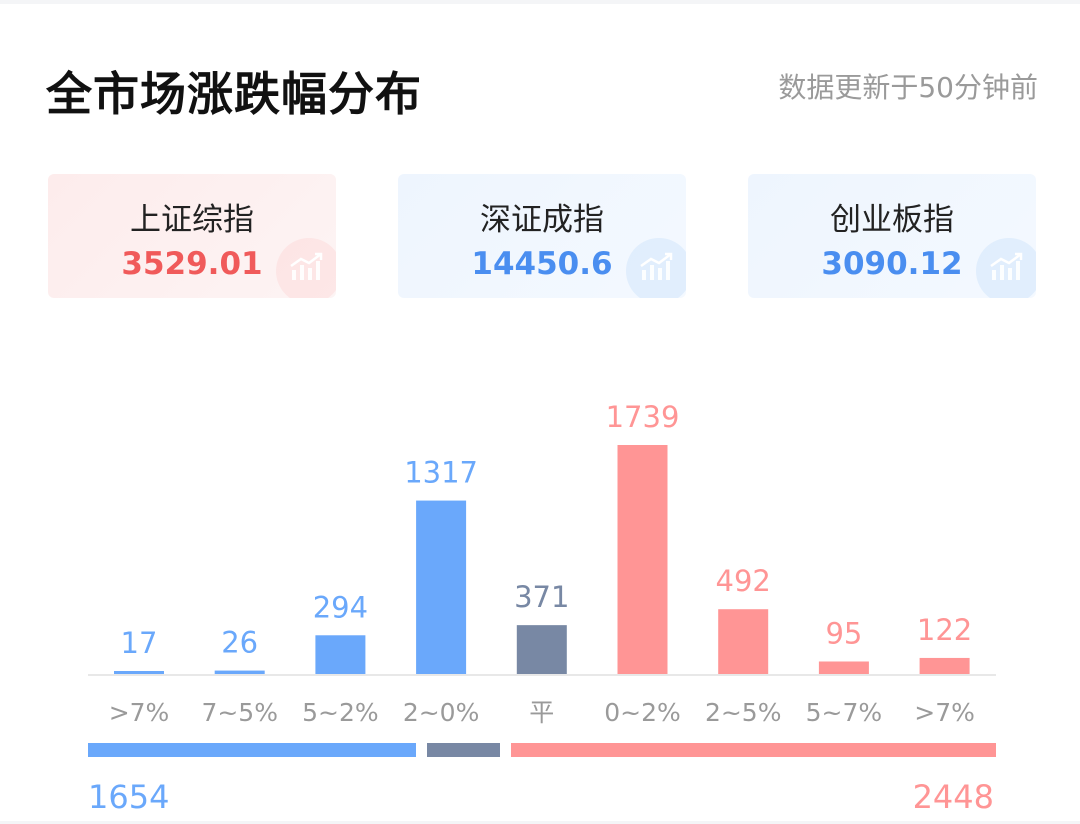 This screenshot has height=824, width=1080. I want to click on bar-value-label: 294, so click(340, 607).